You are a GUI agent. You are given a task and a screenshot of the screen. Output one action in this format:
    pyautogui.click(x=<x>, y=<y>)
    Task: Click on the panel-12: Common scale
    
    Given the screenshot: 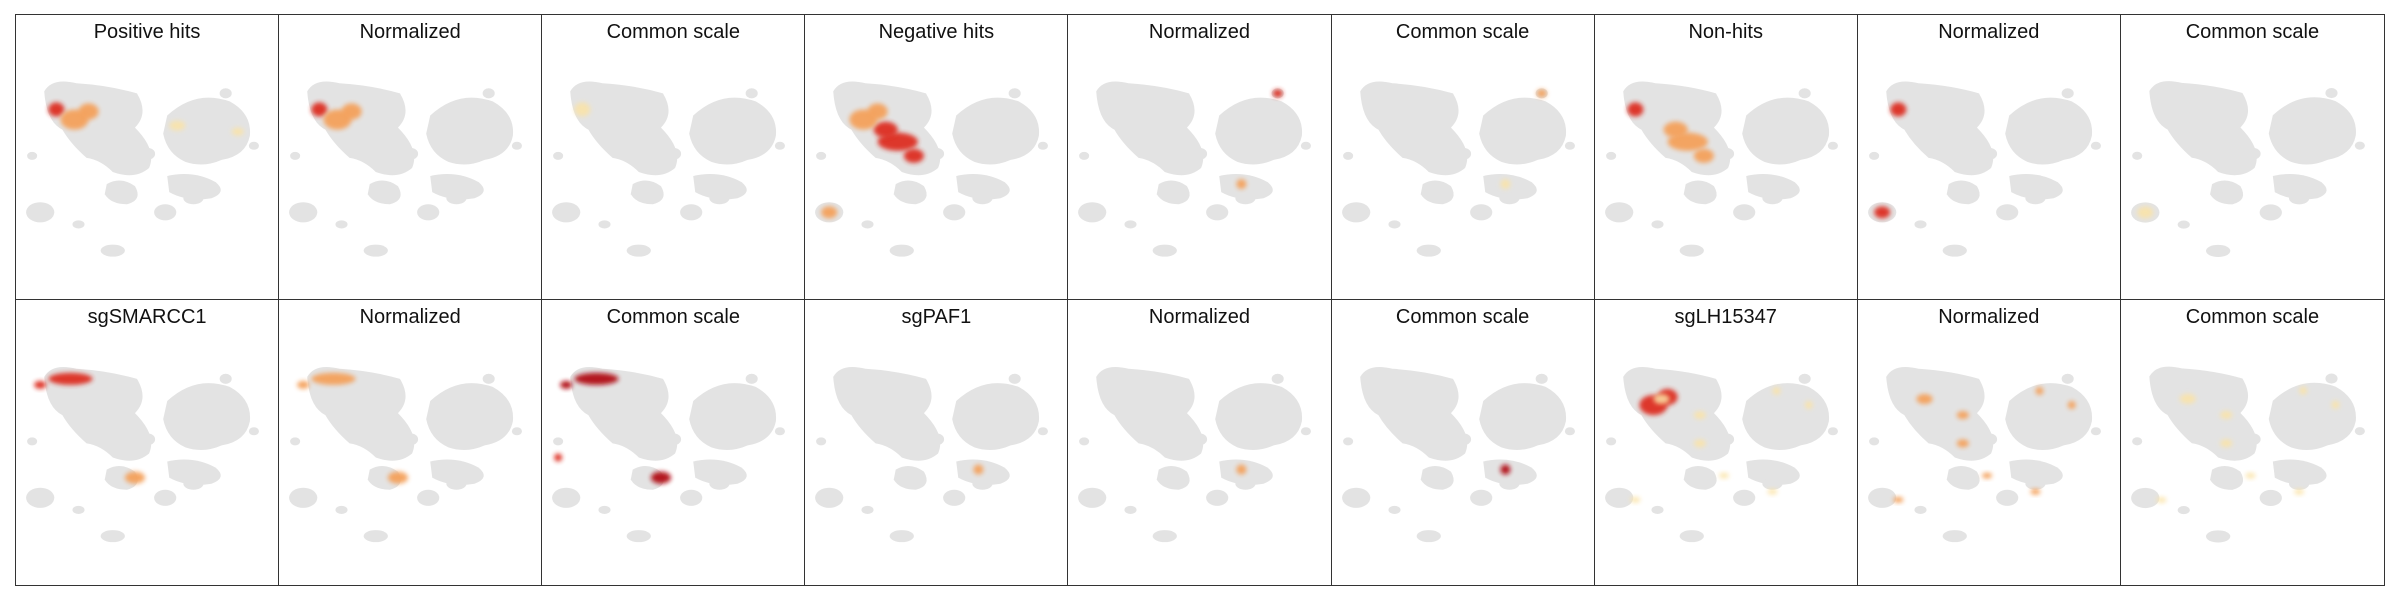 What is the action you would take?
    pyautogui.click(x=674, y=442)
    